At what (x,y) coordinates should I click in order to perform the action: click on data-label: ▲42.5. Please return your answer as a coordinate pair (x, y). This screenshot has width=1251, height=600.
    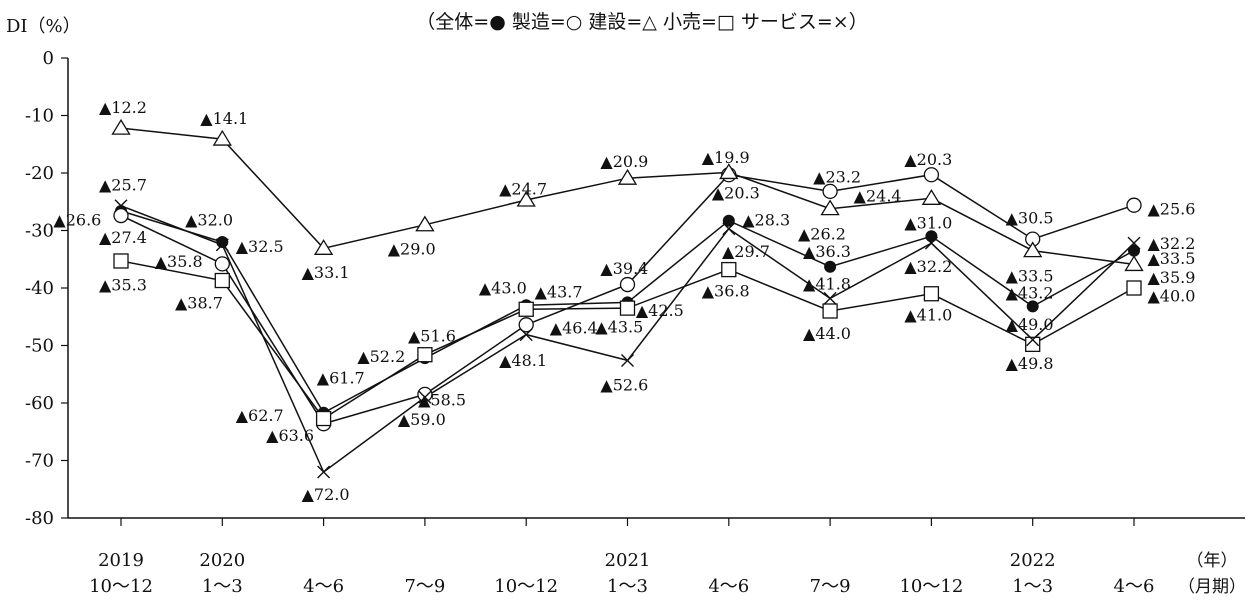
    Looking at the image, I should click on (660, 310).